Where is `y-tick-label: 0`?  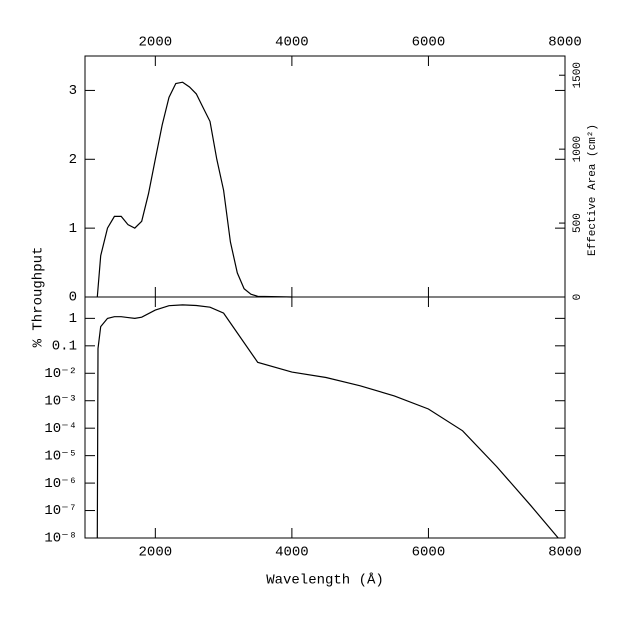
y-tick-label: 0 is located at coordinates (73, 298).